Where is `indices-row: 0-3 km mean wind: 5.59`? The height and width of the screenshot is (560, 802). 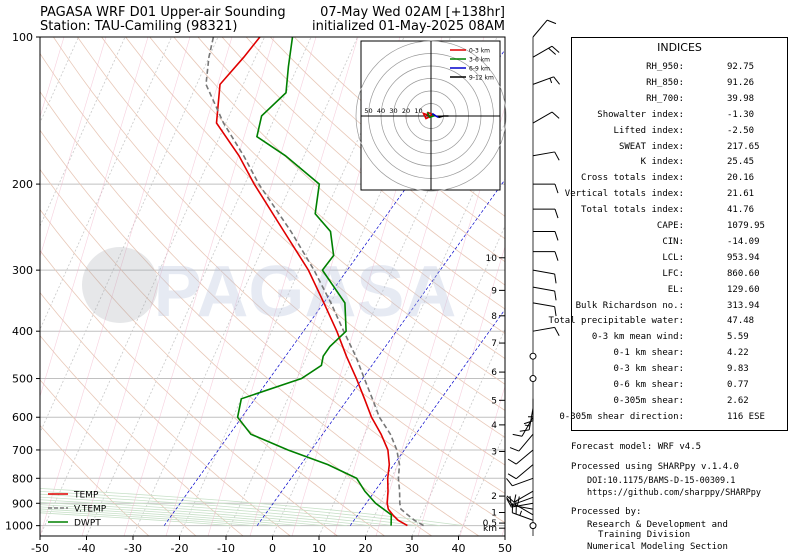
indices-row: 0-3 km mean wind: 5.59 is located at coordinates (679, 339).